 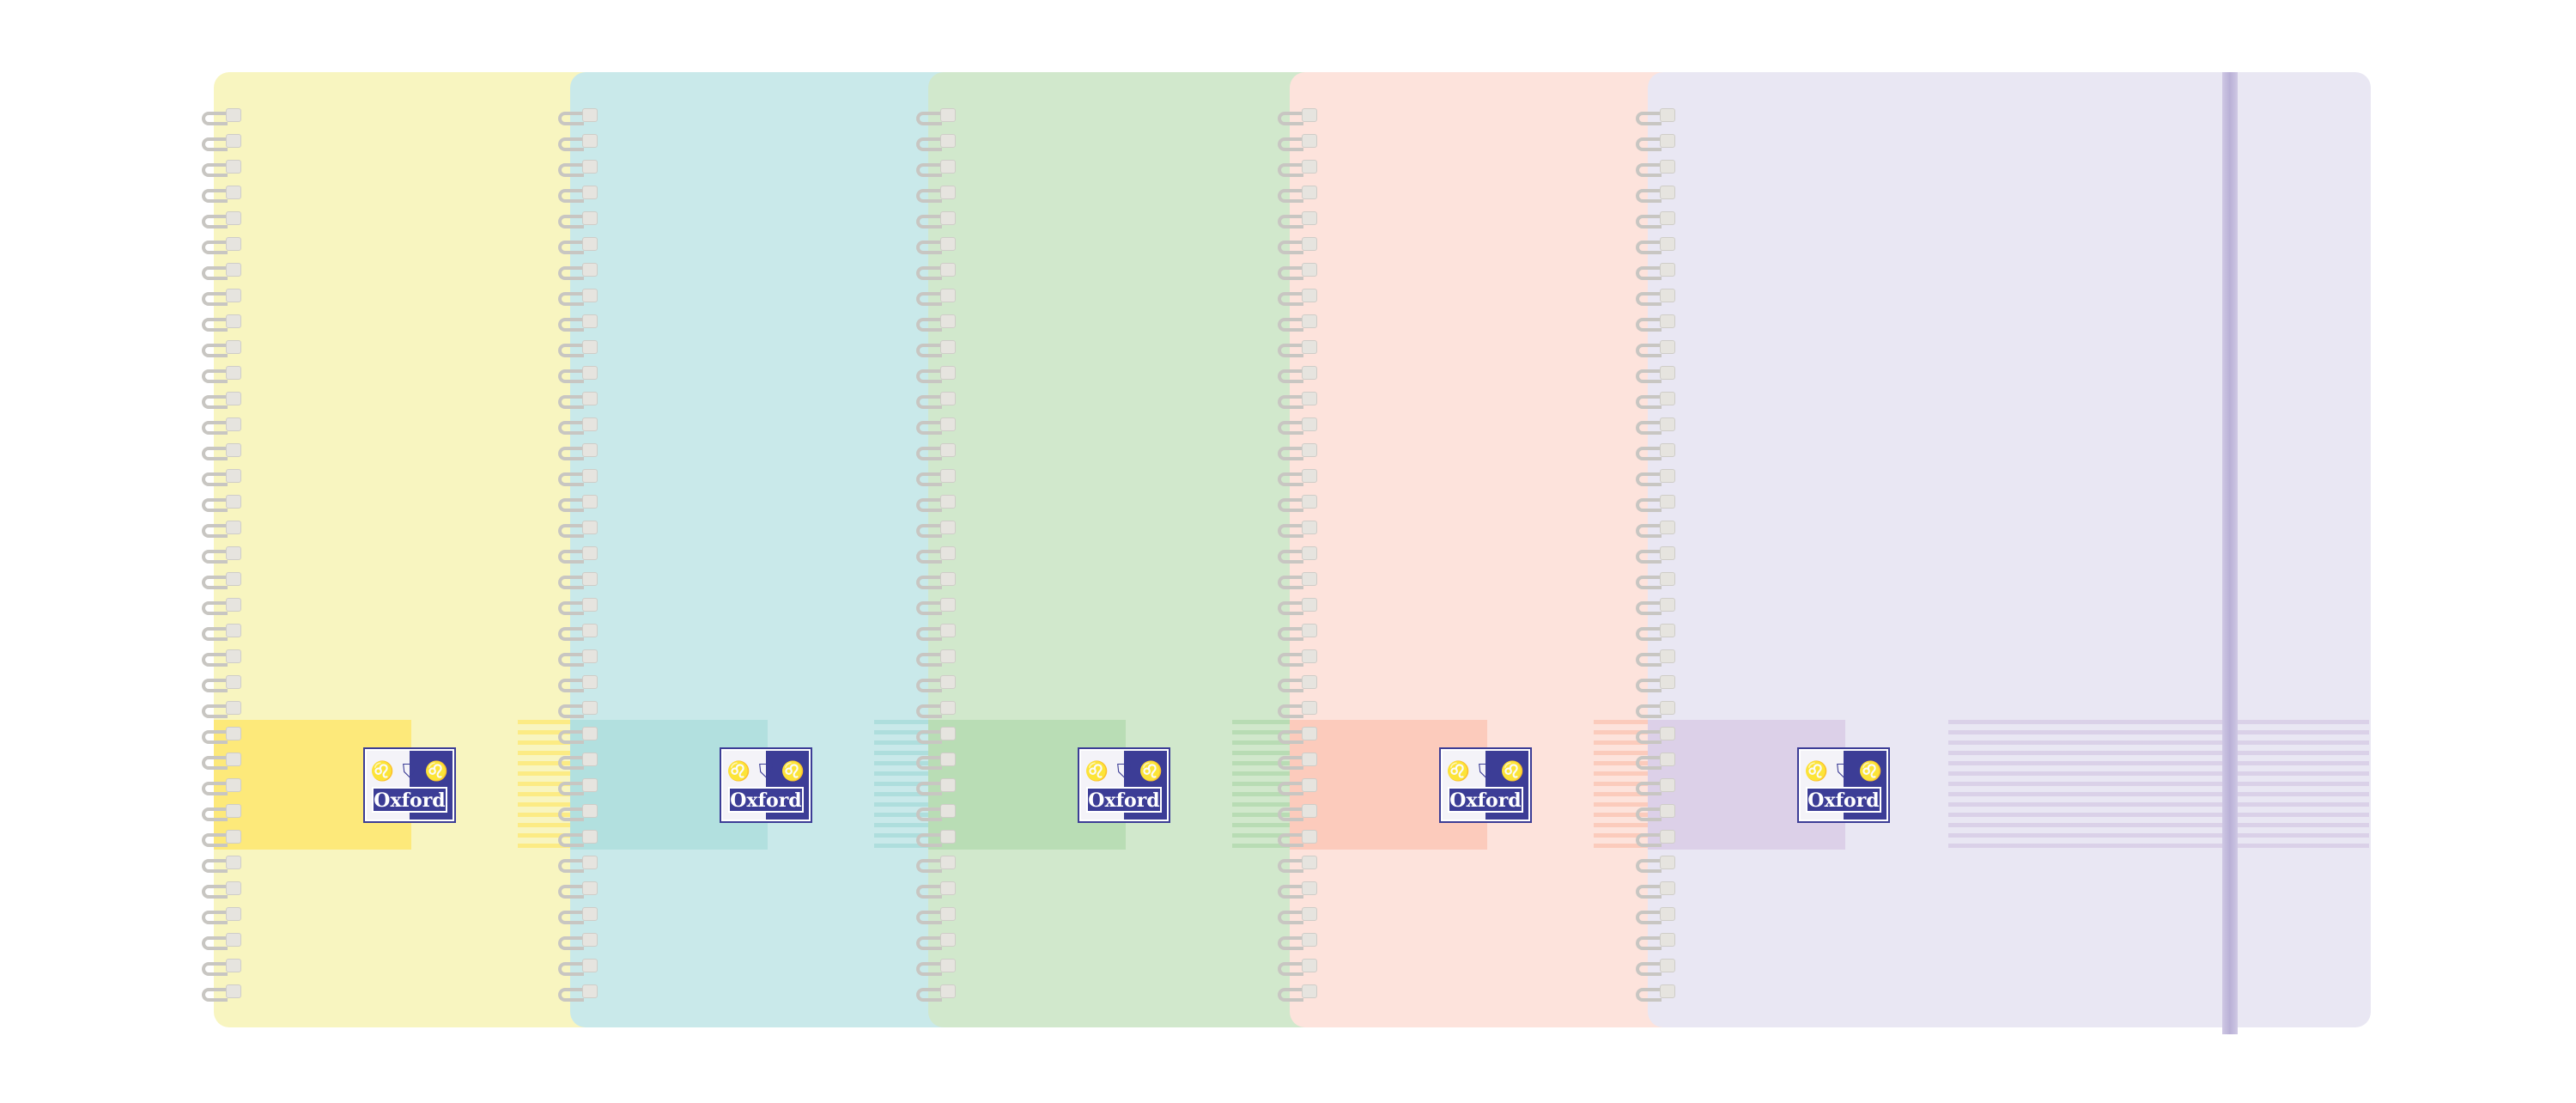 What do you see at coordinates (2230, 553) in the screenshot?
I see `elastic-band` at bounding box center [2230, 553].